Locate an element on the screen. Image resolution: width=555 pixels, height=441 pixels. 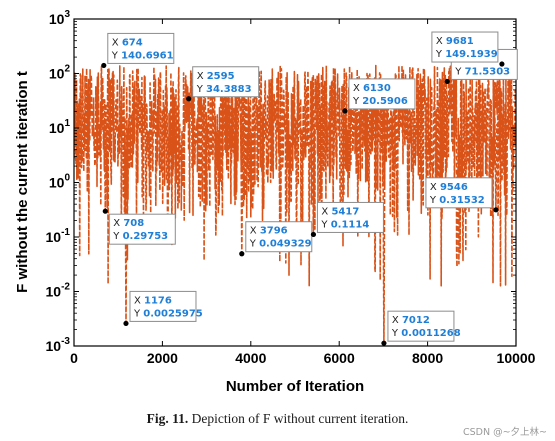
x-tick-label: 2000 is located at coordinates (162, 358).